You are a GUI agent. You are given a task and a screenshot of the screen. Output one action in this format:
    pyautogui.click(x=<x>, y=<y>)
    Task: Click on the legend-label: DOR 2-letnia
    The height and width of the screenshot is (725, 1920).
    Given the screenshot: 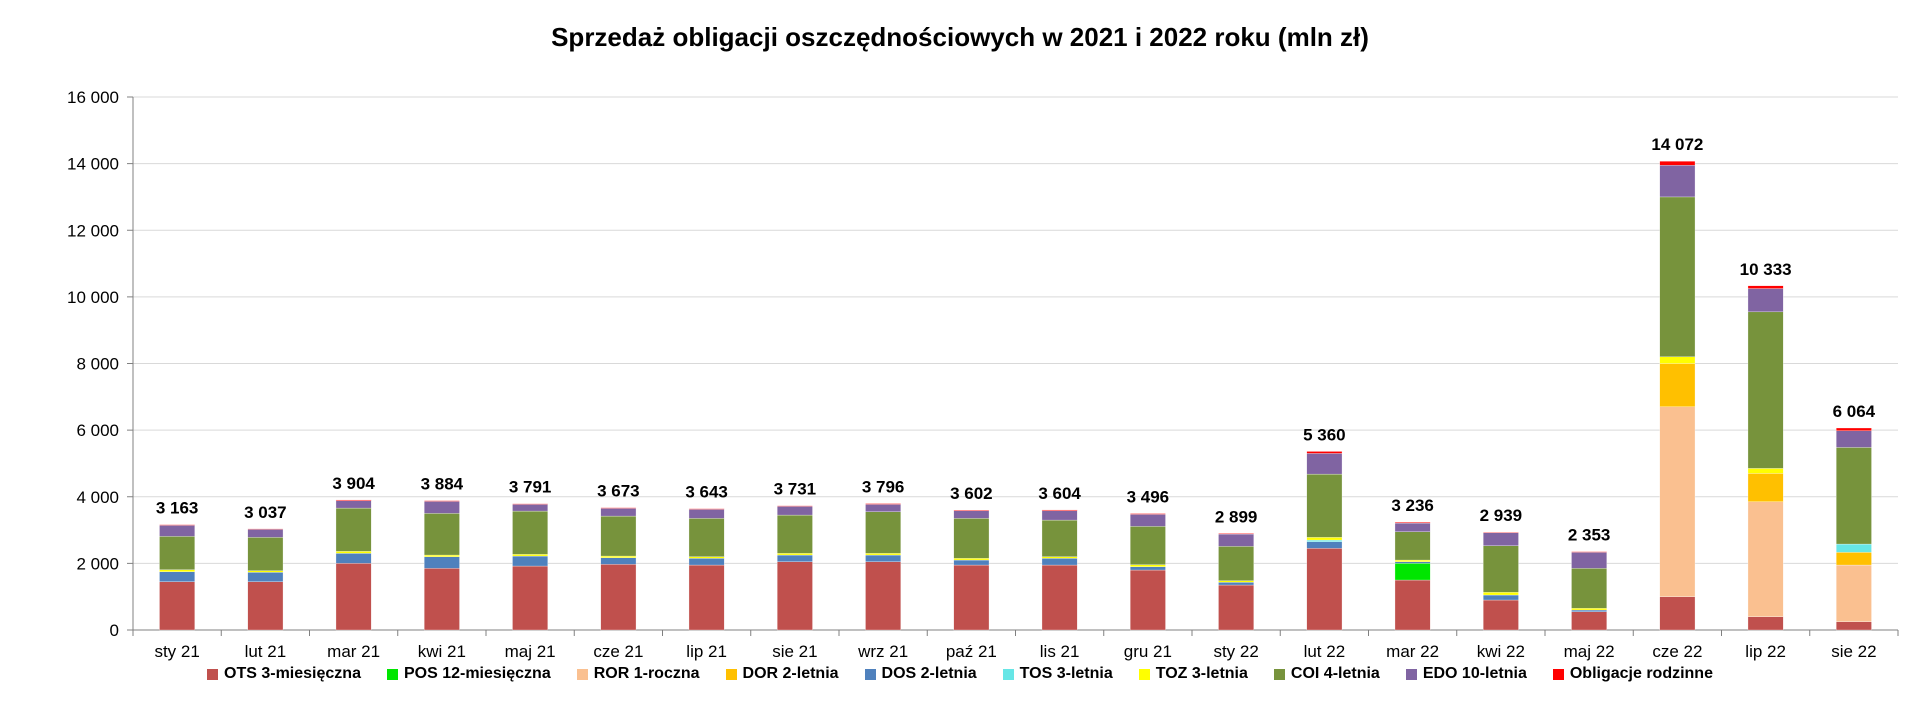 What is the action you would take?
    pyautogui.click(x=790, y=673)
    